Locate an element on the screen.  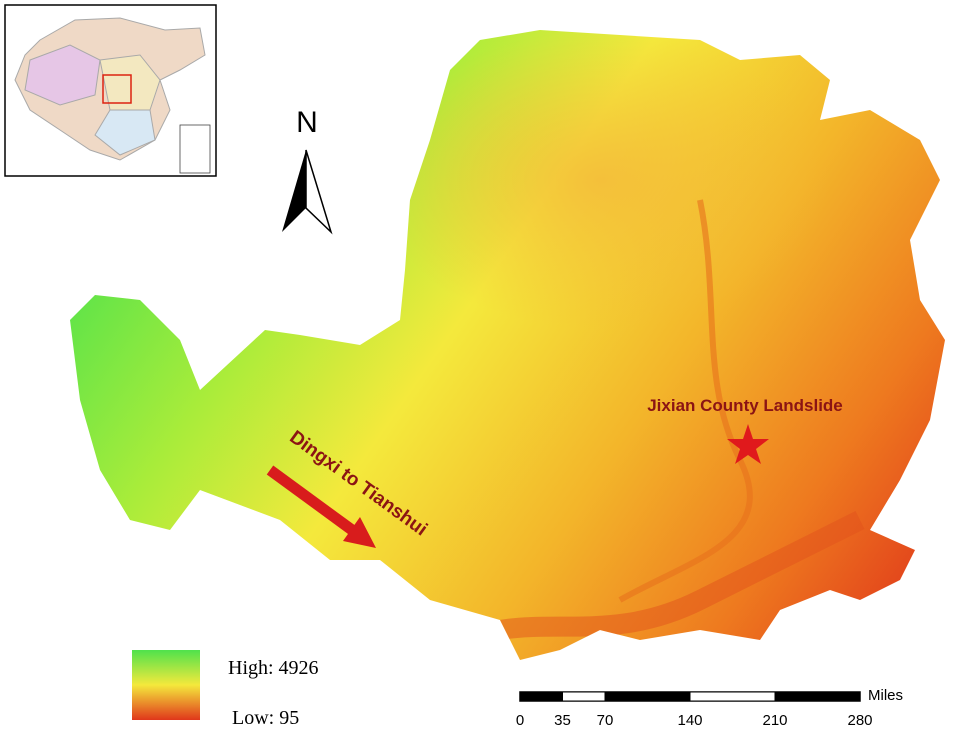
north-arrow: N is located at coordinates (307, 170).